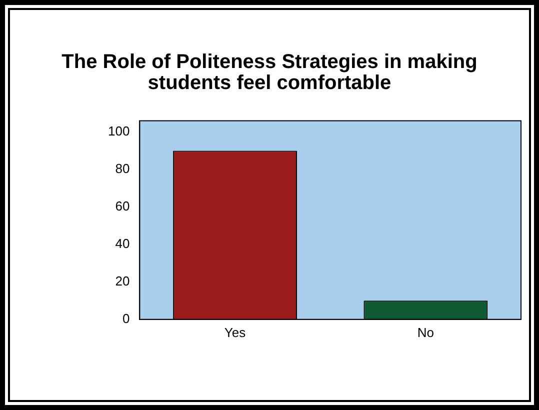  I want to click on x-tick-label: No, so click(425, 332).